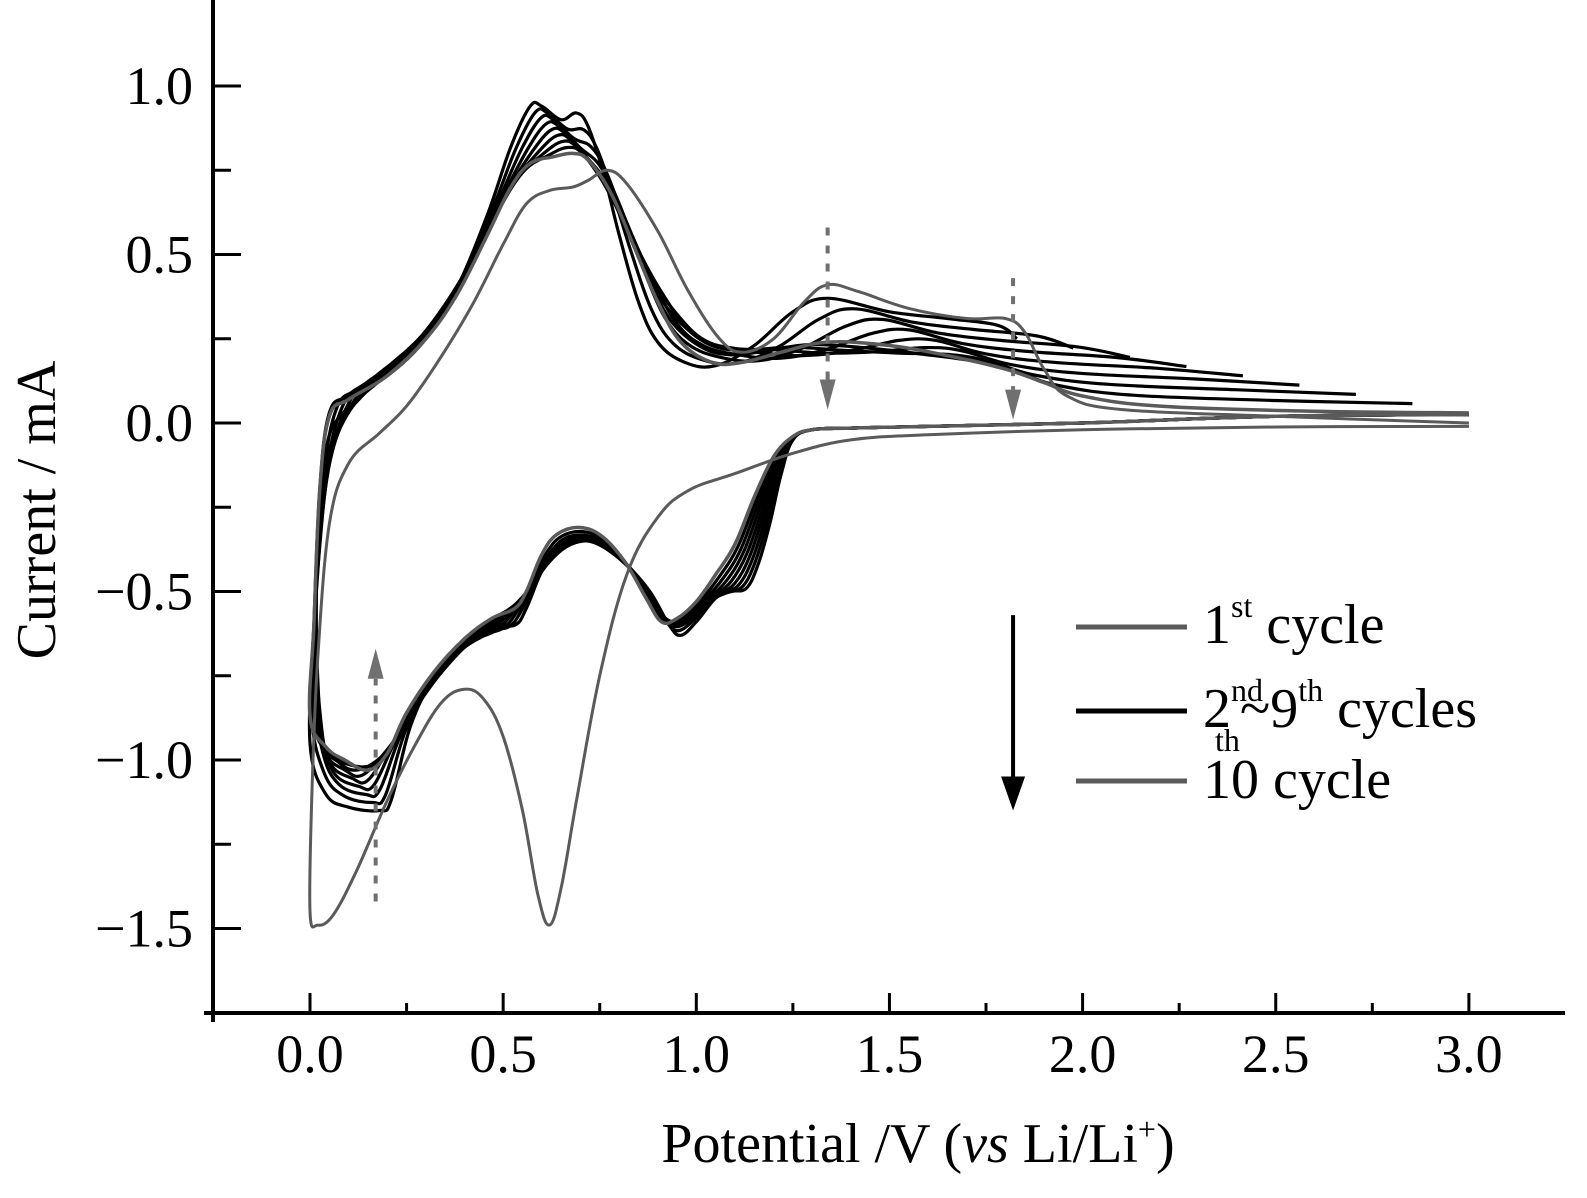  What do you see at coordinates (144, 929) in the screenshot?
I see `y-tick-label: −1.5` at bounding box center [144, 929].